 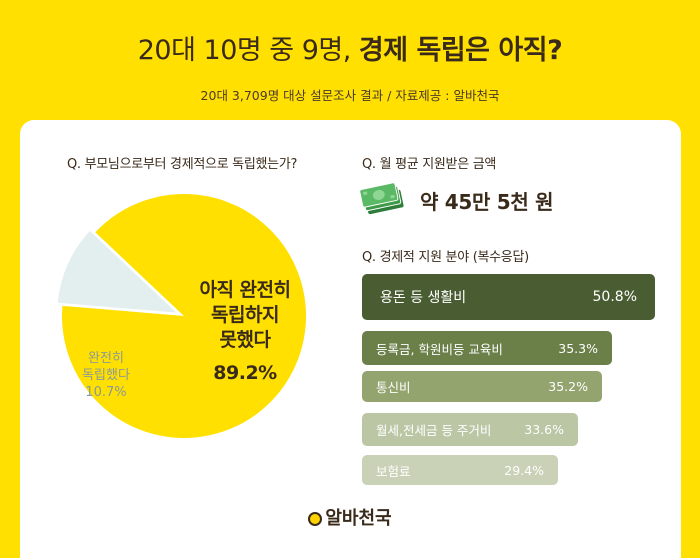 What do you see at coordinates (524, 470) in the screenshot?
I see `bar-value: 29.4%` at bounding box center [524, 470].